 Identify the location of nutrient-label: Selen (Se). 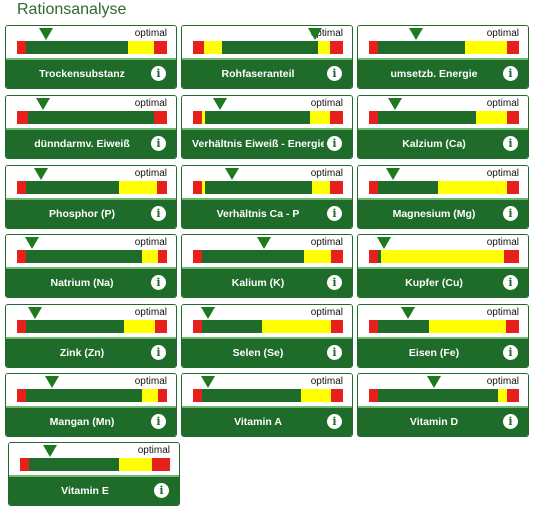
(258, 353).